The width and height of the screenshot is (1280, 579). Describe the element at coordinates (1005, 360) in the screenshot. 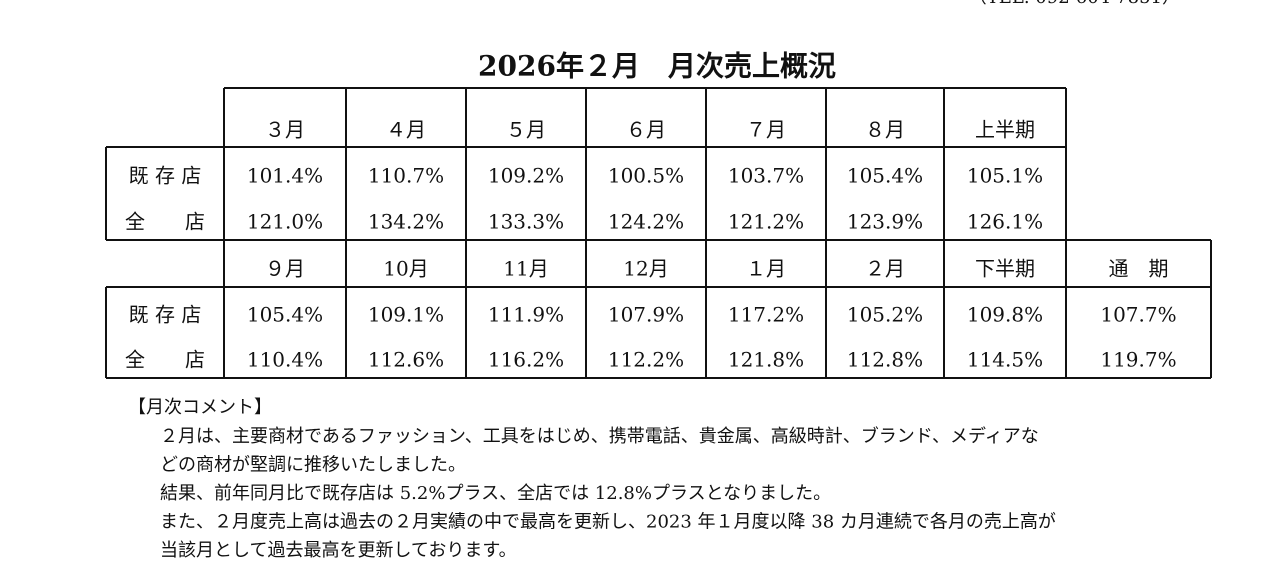

I see `cell-value: 114.5%` at that location.